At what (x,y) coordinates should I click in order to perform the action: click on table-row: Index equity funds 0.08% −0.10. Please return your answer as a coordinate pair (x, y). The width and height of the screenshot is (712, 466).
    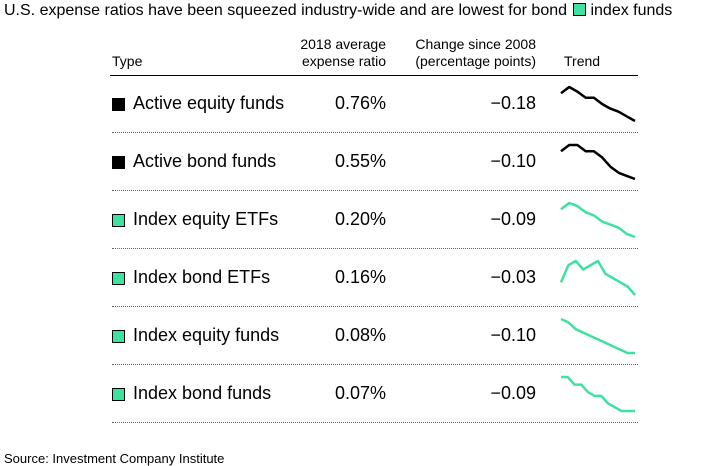
    Looking at the image, I should click on (356, 336).